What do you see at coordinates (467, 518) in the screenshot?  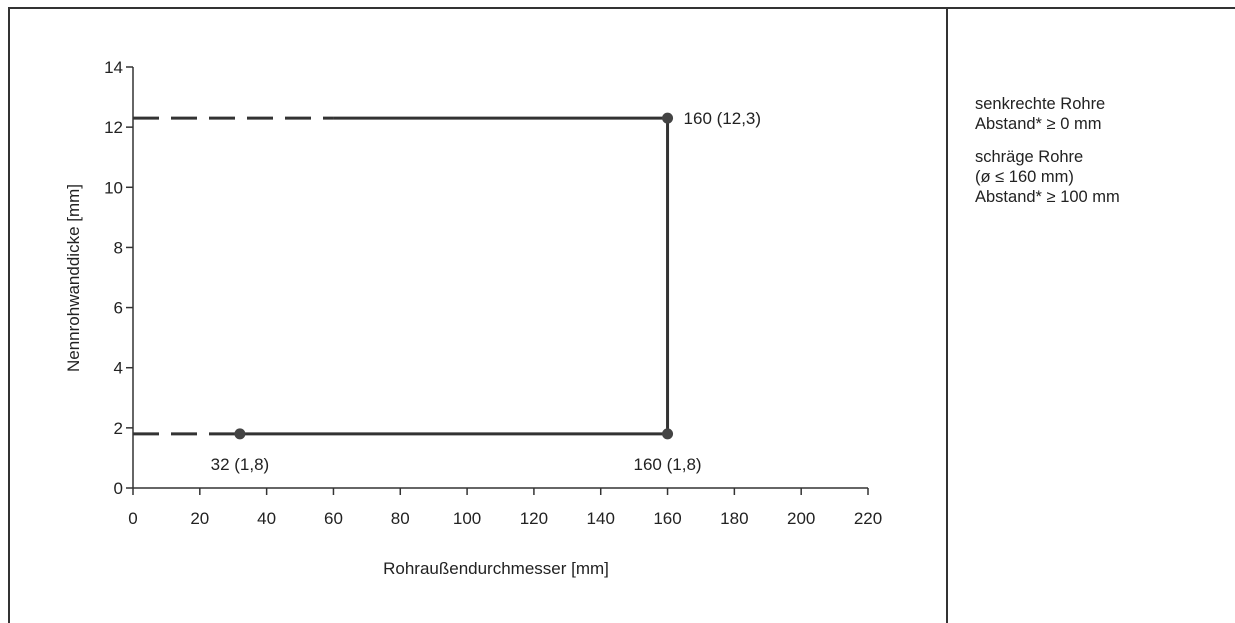 I see `x-tick-label: 100` at bounding box center [467, 518].